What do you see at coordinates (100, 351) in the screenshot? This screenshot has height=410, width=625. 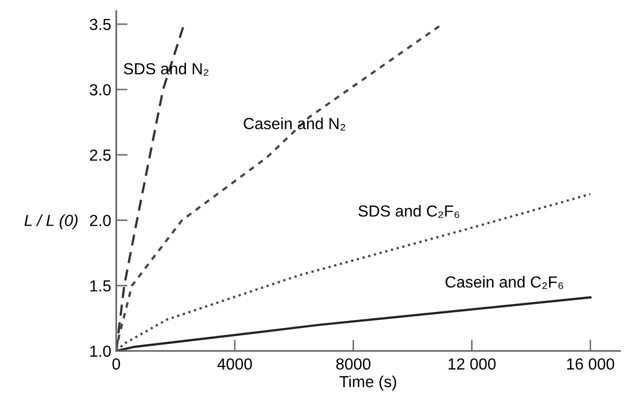 I see `y-tick-label: 1.0` at bounding box center [100, 351].